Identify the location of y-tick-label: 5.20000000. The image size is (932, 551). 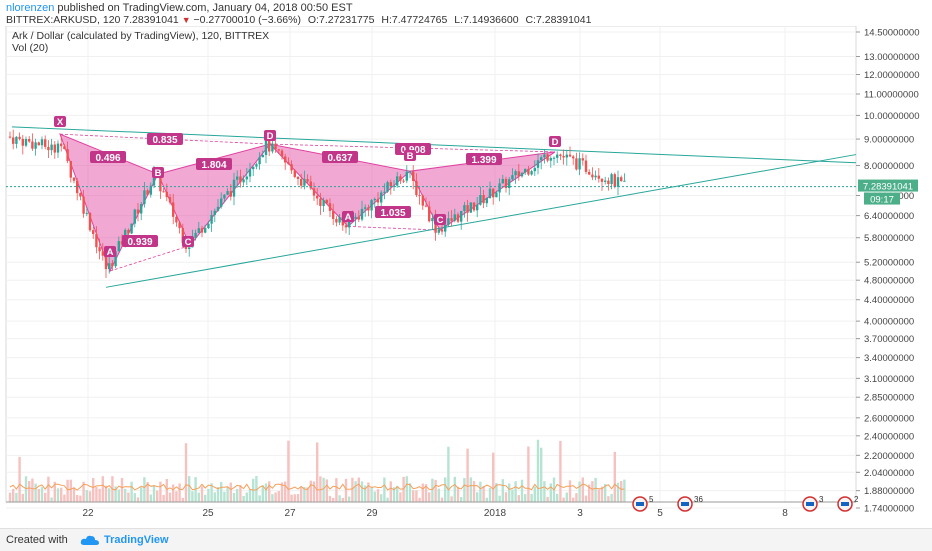
(889, 263).